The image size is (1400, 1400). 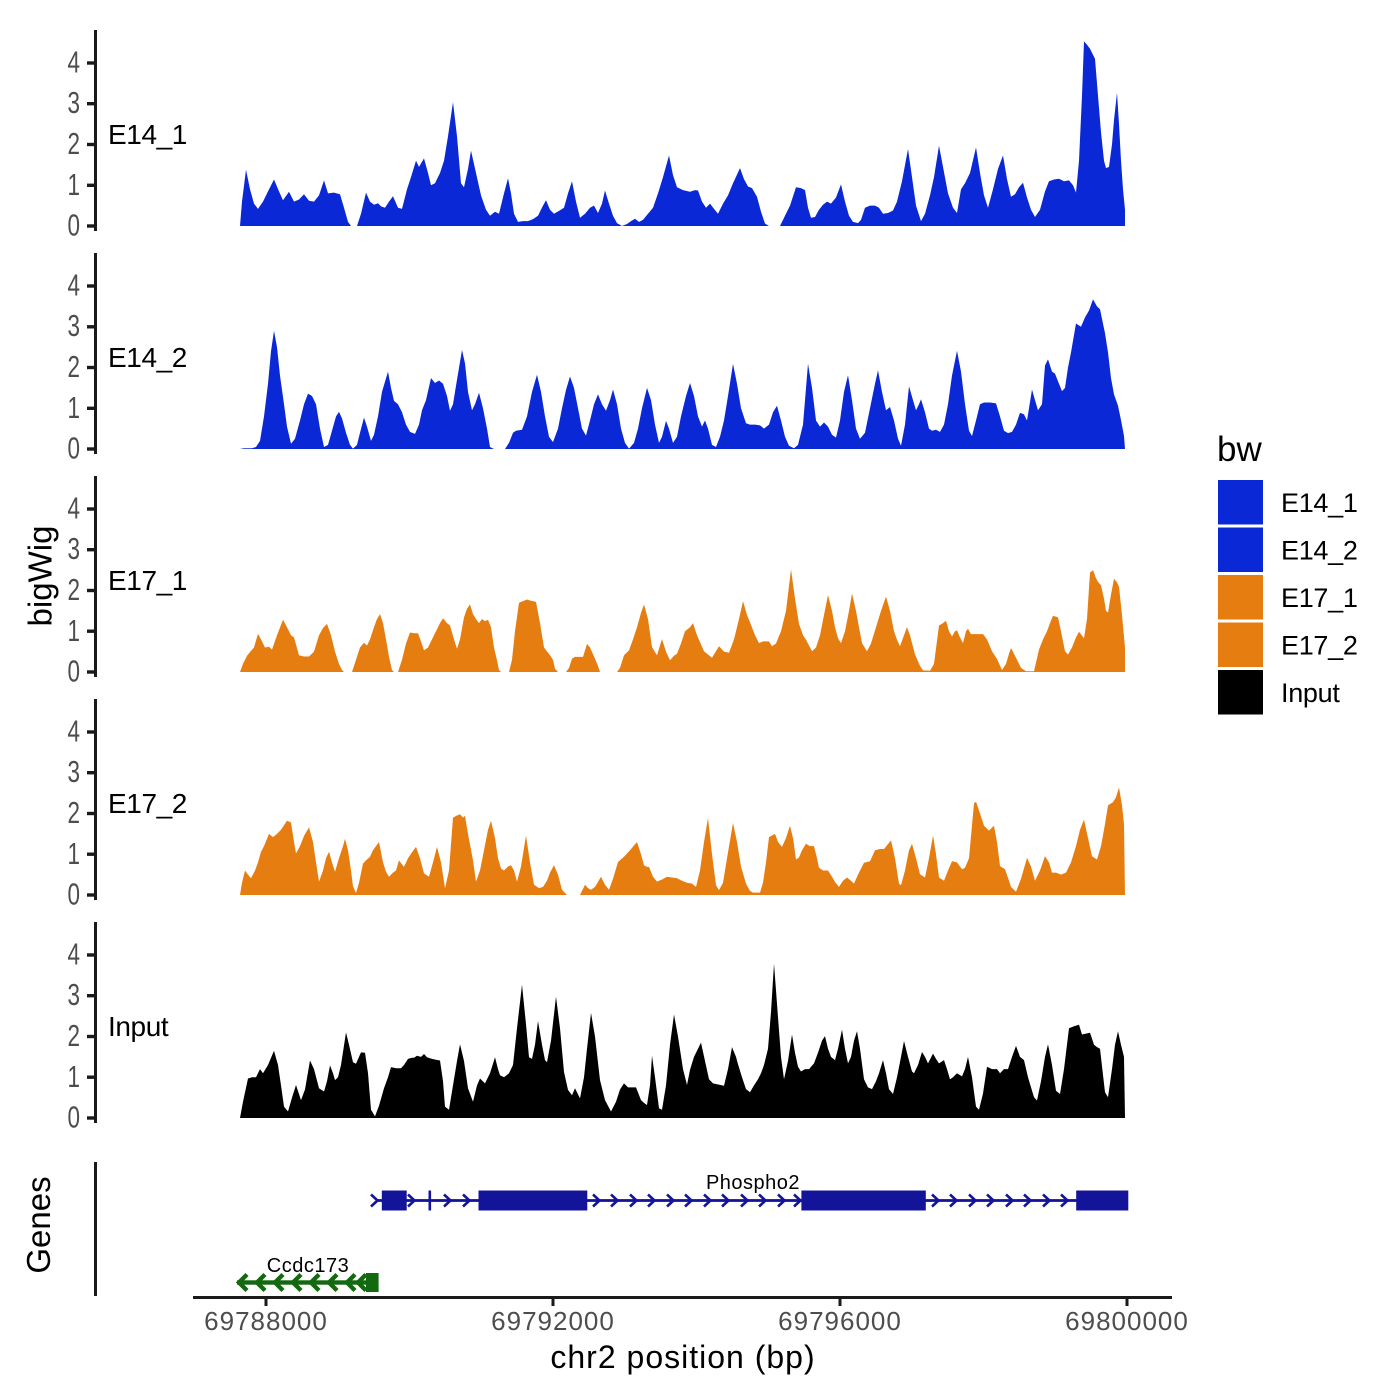 I want to click on svg-text: bw, so click(x=1239, y=449).